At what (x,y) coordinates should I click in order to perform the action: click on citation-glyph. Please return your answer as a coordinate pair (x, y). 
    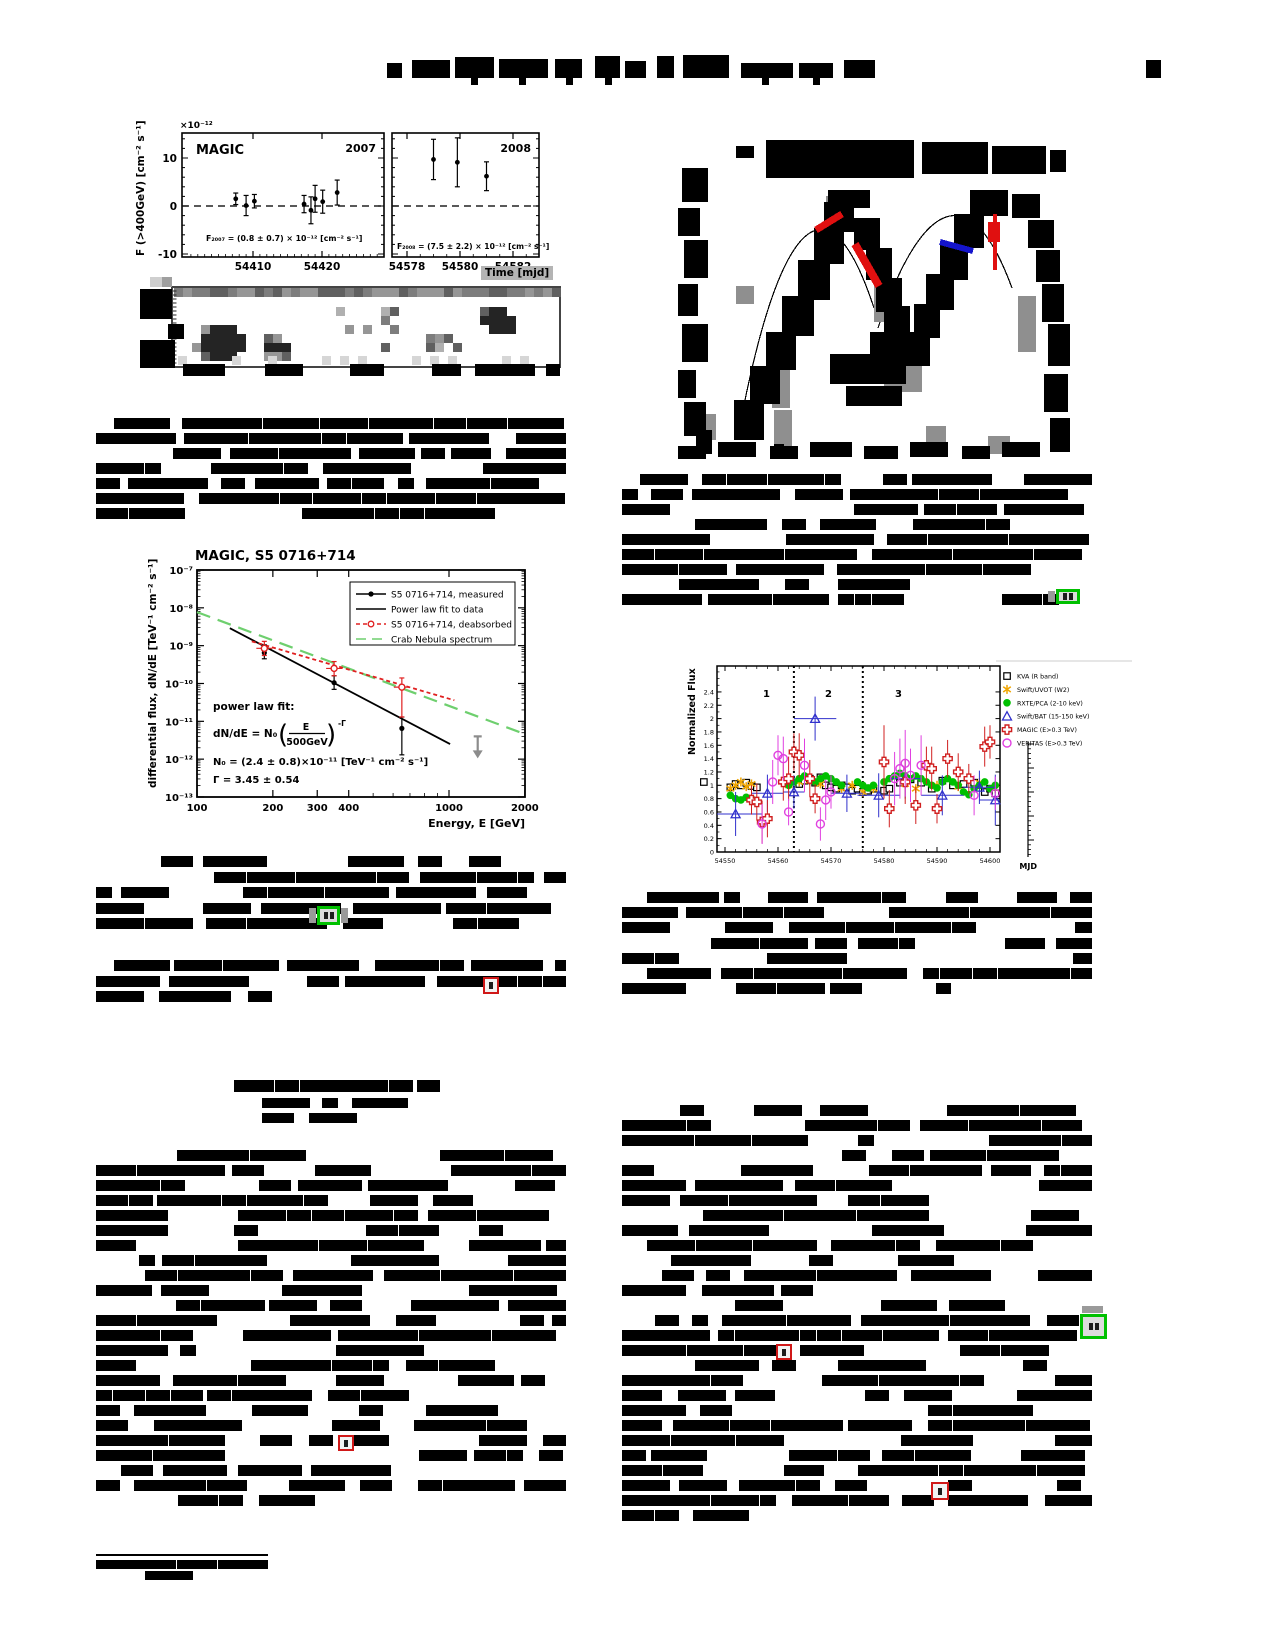
    Looking at the image, I should click on (1090, 1326).